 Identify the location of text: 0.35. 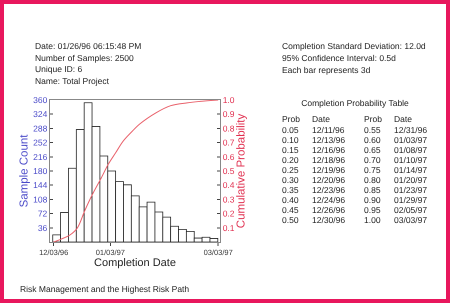
(290, 190).